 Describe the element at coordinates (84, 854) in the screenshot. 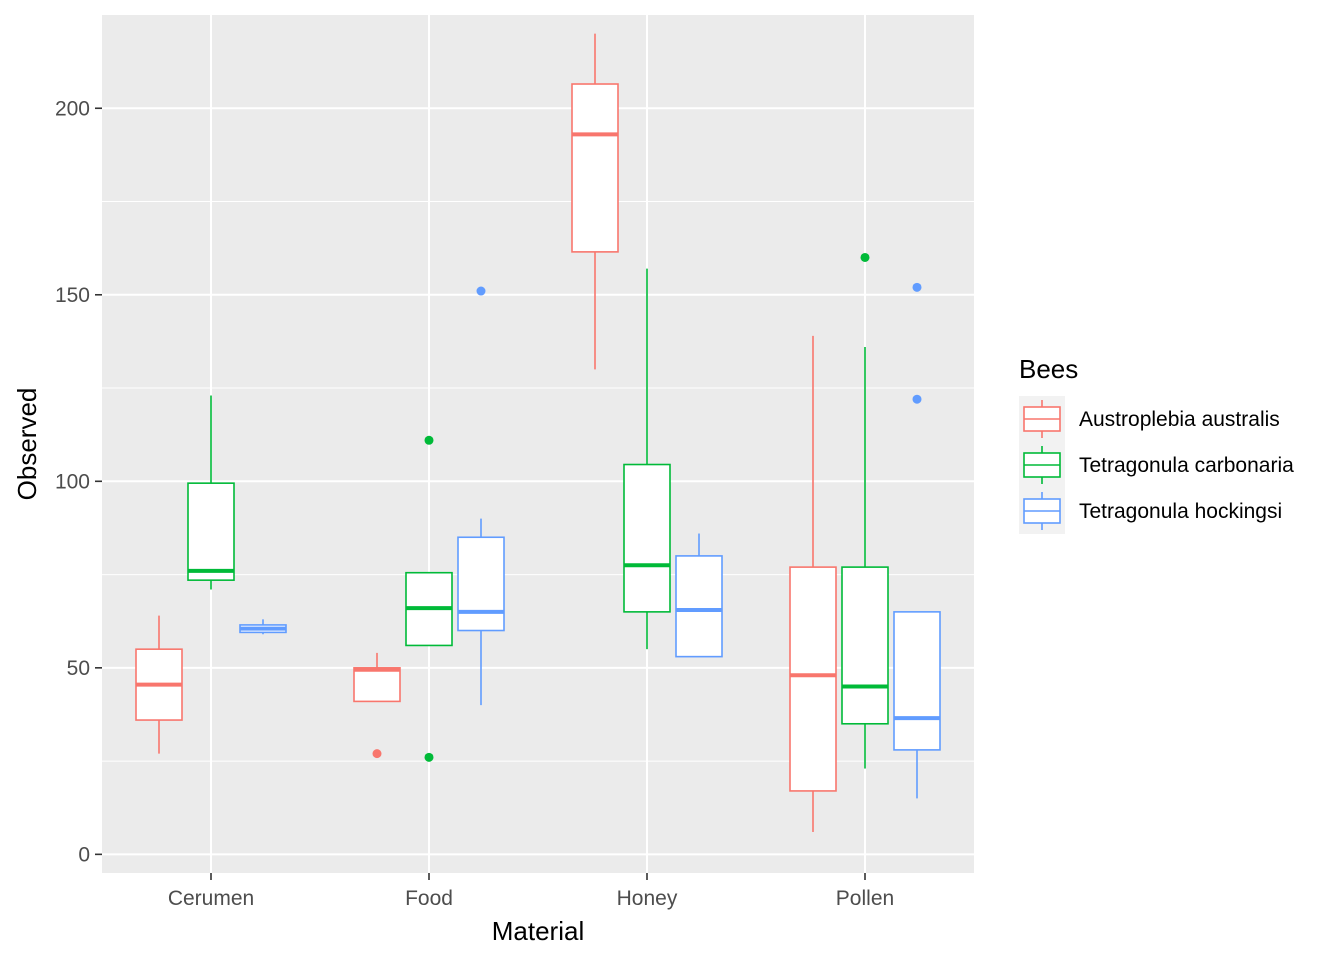

I see `y-tick-label: 0` at that location.